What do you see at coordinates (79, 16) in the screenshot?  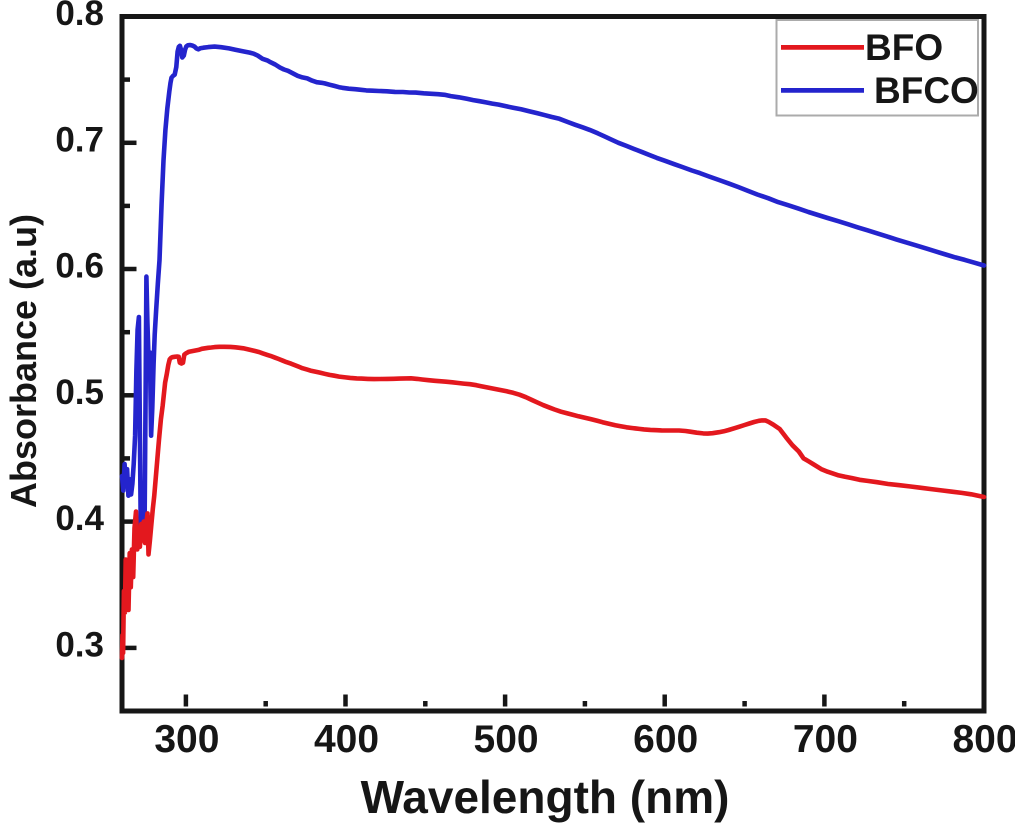 I see `svg-text: 0.8` at bounding box center [79, 16].